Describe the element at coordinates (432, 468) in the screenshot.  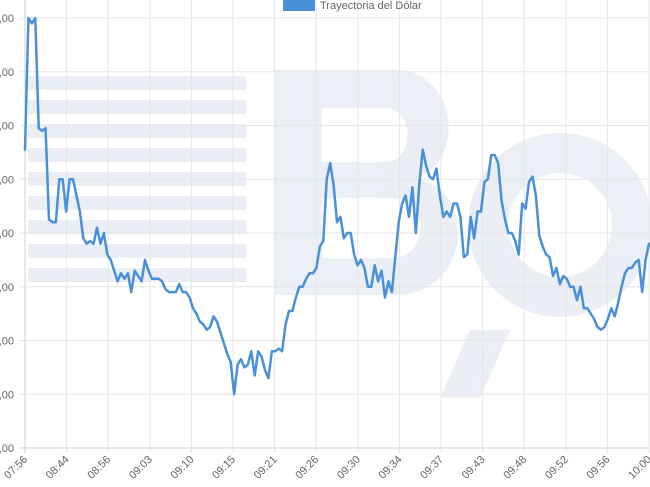
I see `x-tick-label: 09:37` at that location.